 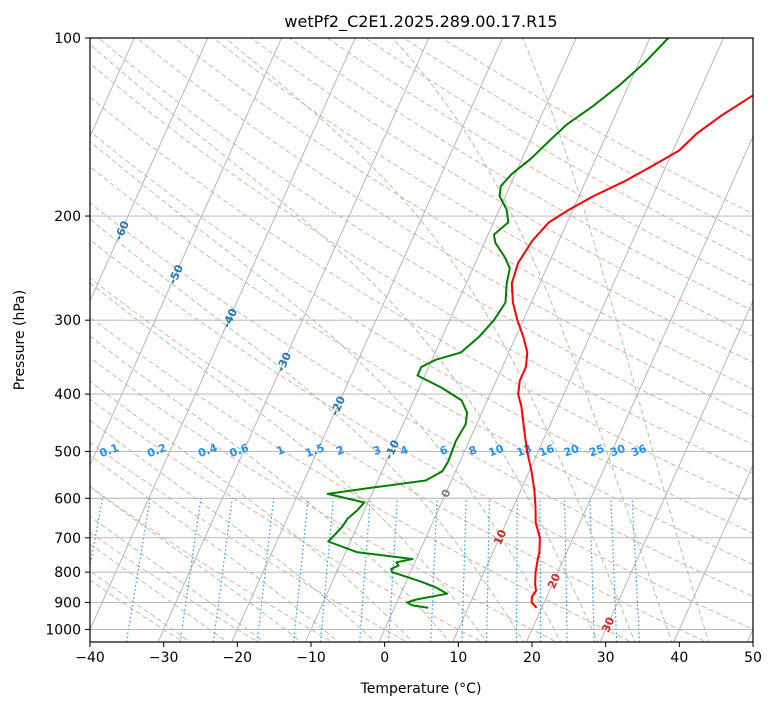 I want to click on mixing-ratio-label: 2, so click(x=340, y=450).